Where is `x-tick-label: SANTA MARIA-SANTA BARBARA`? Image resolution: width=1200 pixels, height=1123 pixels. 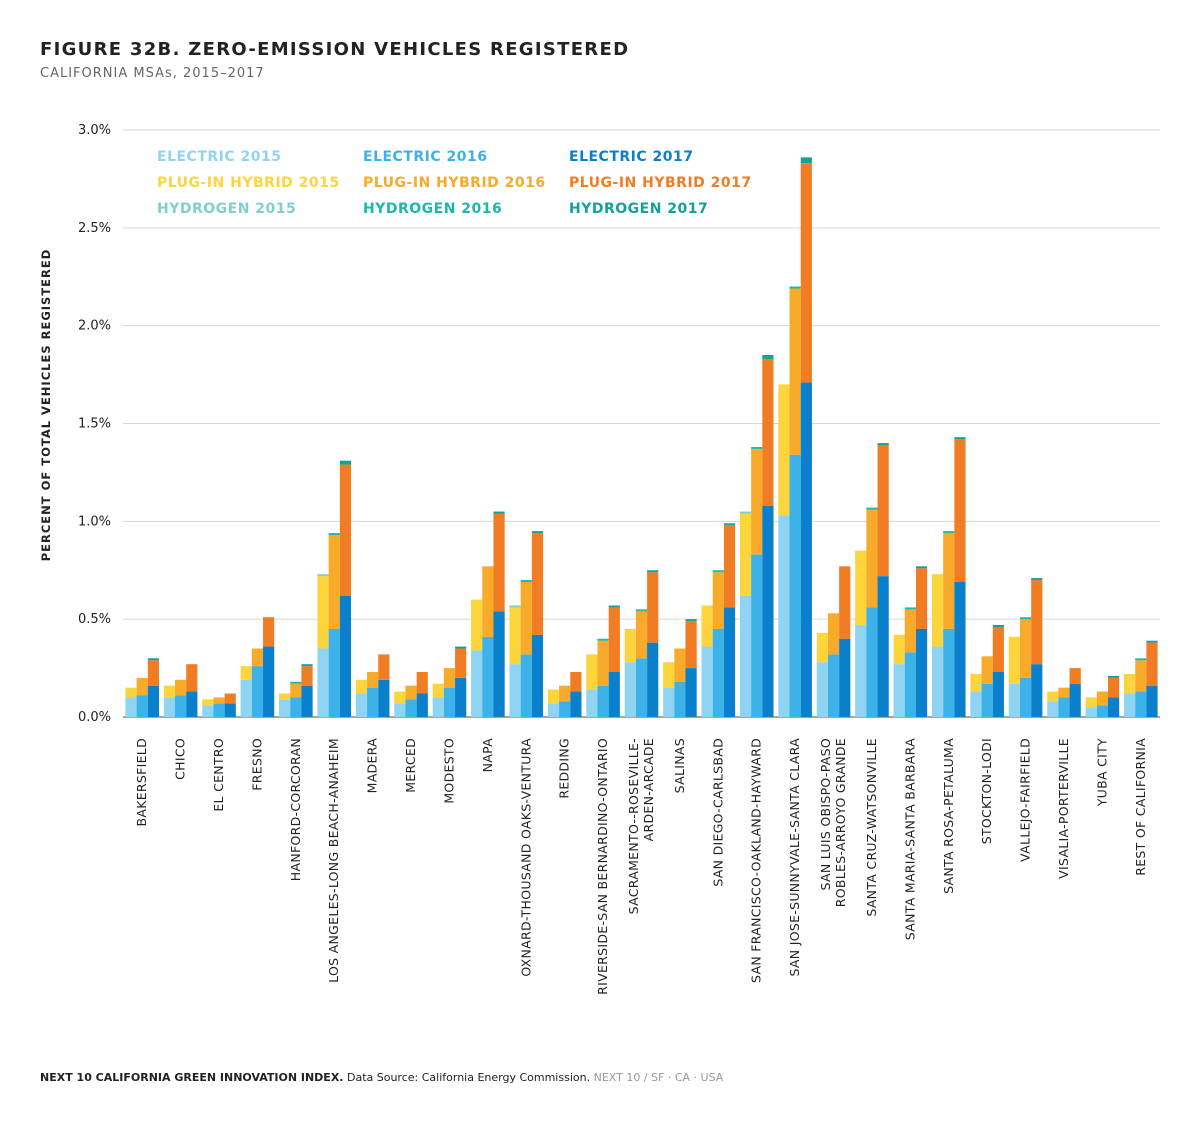 x-tick-label: SANTA MARIA-SANTA BARBARA is located at coordinates (909, 839).